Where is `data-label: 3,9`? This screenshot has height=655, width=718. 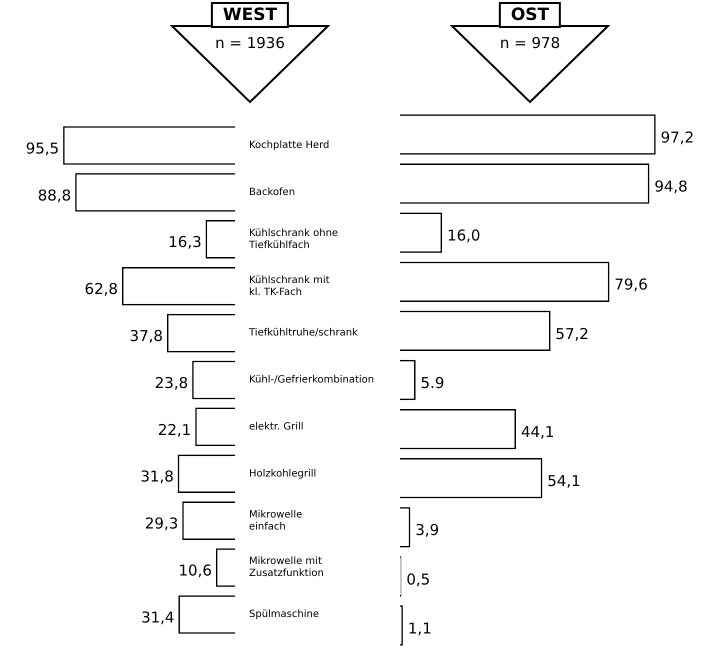
data-label: 3,9 is located at coordinates (427, 530).